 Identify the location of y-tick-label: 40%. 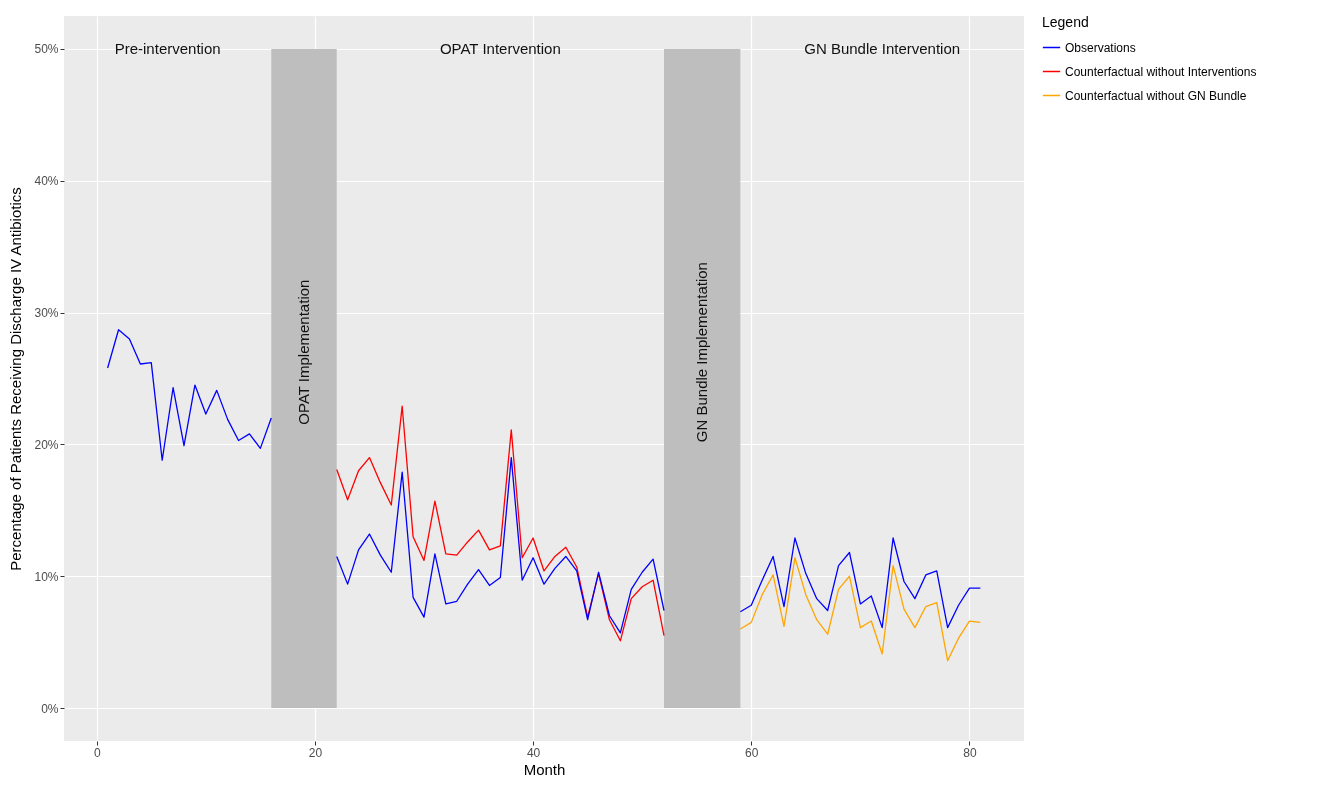
(46, 181).